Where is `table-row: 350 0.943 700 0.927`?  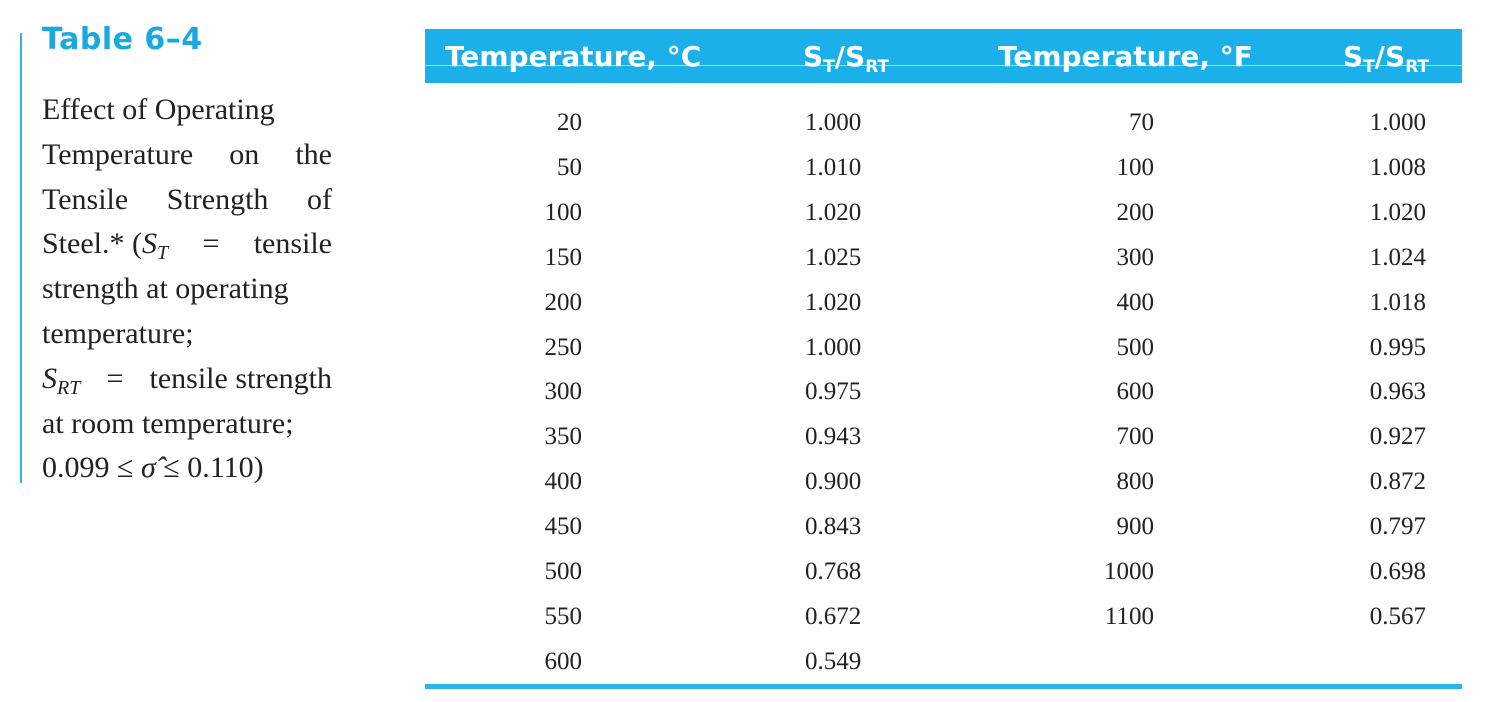 table-row: 350 0.943 700 0.927 is located at coordinates (943, 433).